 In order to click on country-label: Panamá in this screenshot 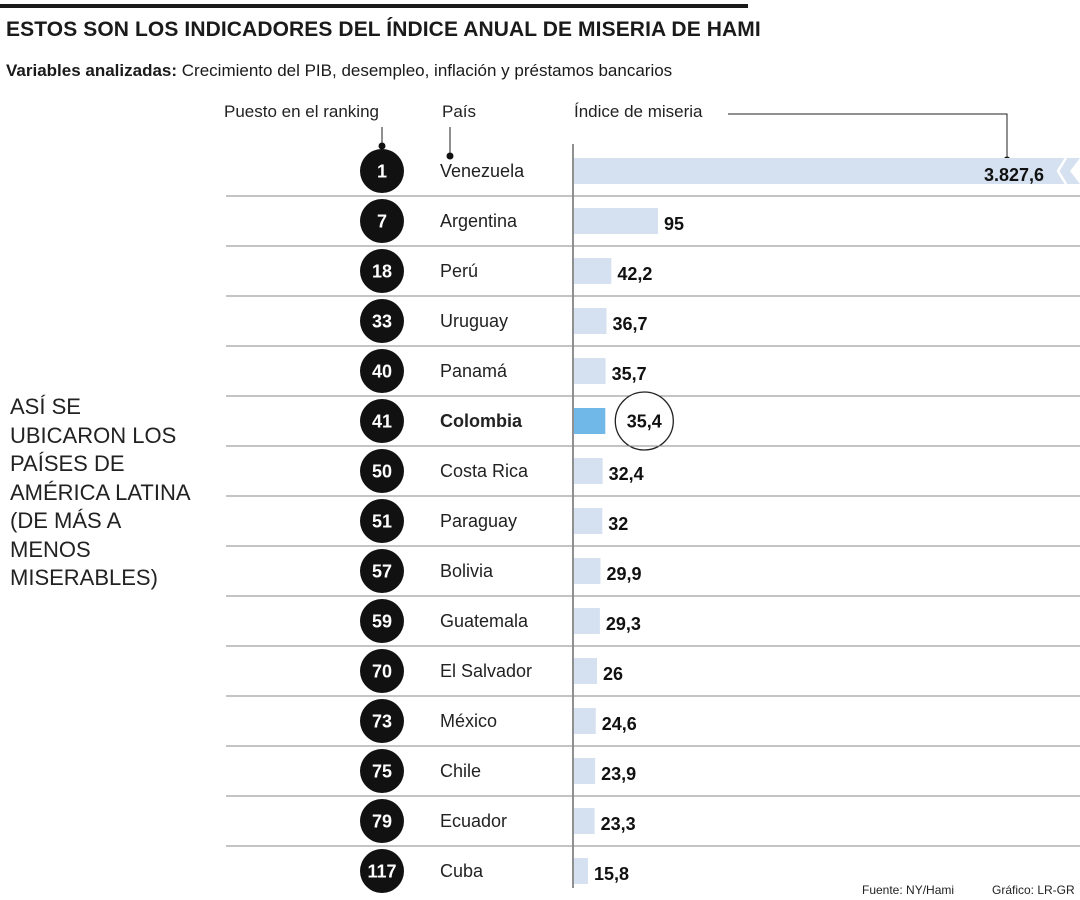, I will do `click(474, 371)`.